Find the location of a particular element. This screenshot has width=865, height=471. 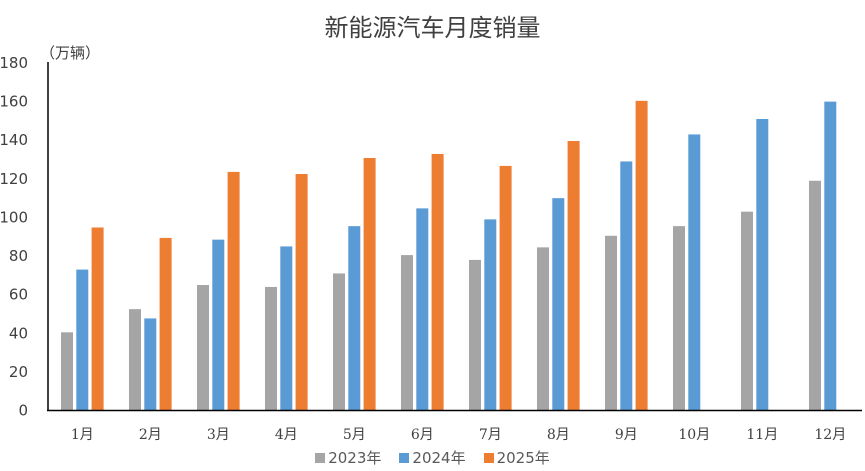

bar-2023年-9月 is located at coordinates (611, 323).